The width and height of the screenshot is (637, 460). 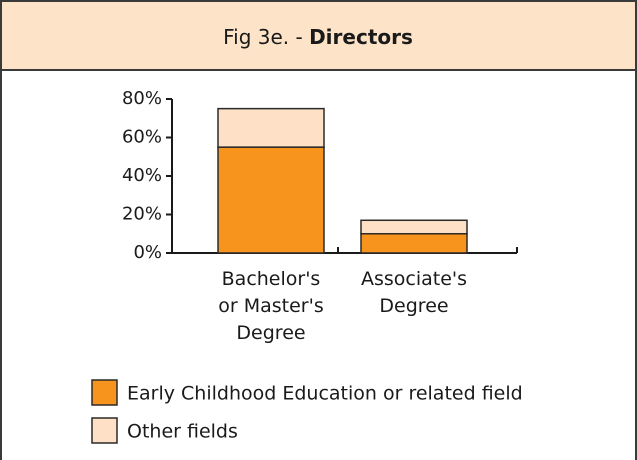 I want to click on y-tick-label: 40%, so click(x=142, y=175).